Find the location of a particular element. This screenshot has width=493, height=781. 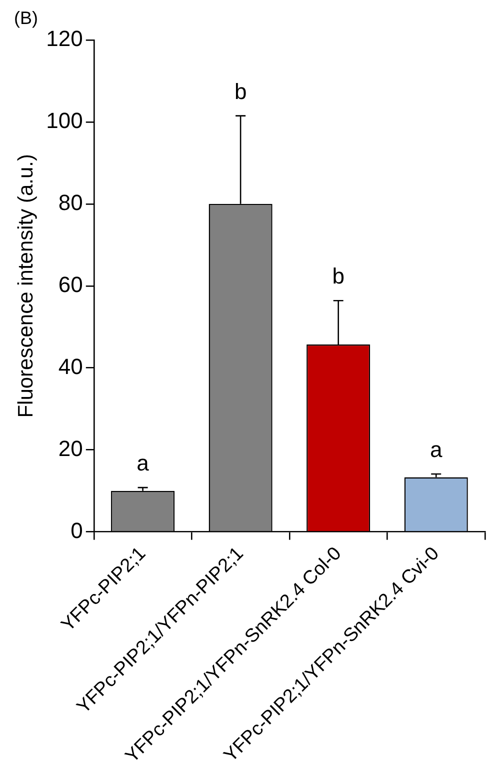

y-tick-label: 120 is located at coordinates (64, 39).